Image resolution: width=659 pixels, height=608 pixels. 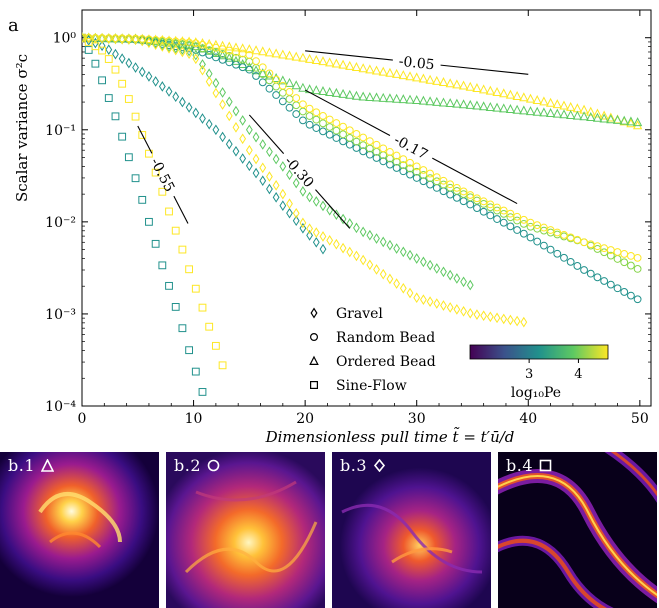 What do you see at coordinates (22, 128) in the screenshot?
I see `y-axis-label: Scalar variance σ²c` at bounding box center [22, 128].